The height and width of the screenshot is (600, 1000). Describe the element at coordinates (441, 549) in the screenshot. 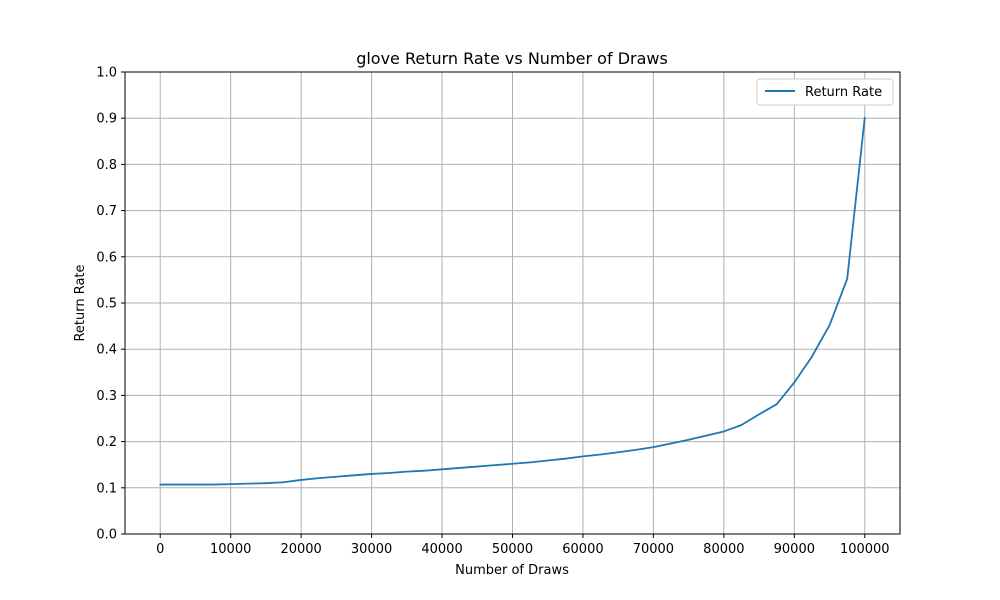

I see `x-tick-label: 40000` at that location.